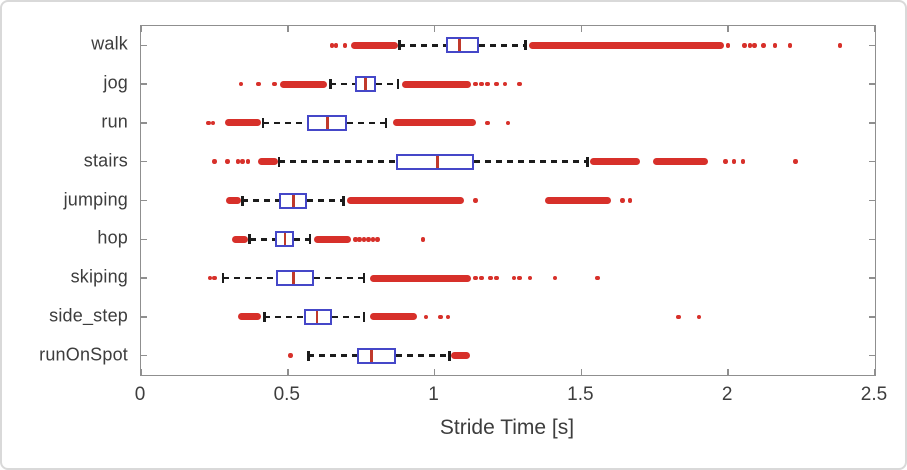 This screenshot has height=470, width=907. Describe the element at coordinates (580, 394) in the screenshot. I see `x-tick-label: 1.5` at that location.